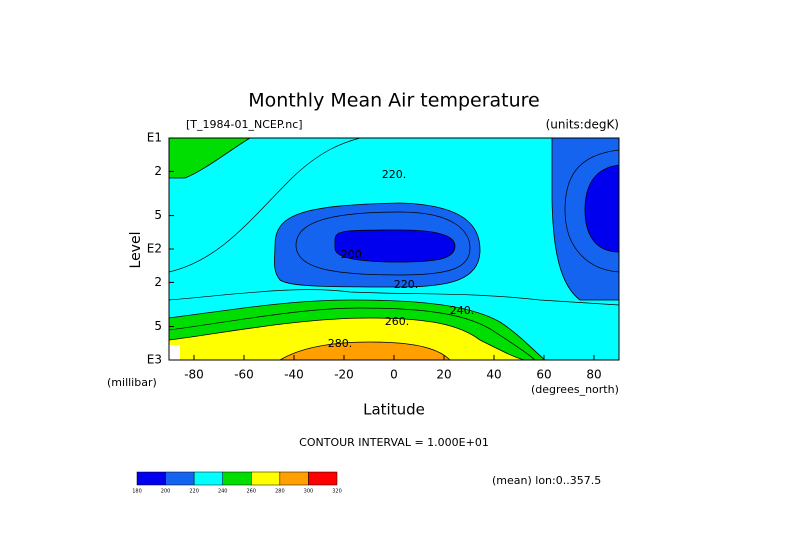 The image size is (789, 558). What do you see at coordinates (309, 492) in the screenshot?
I see `colorbar-label: 300` at bounding box center [309, 492].